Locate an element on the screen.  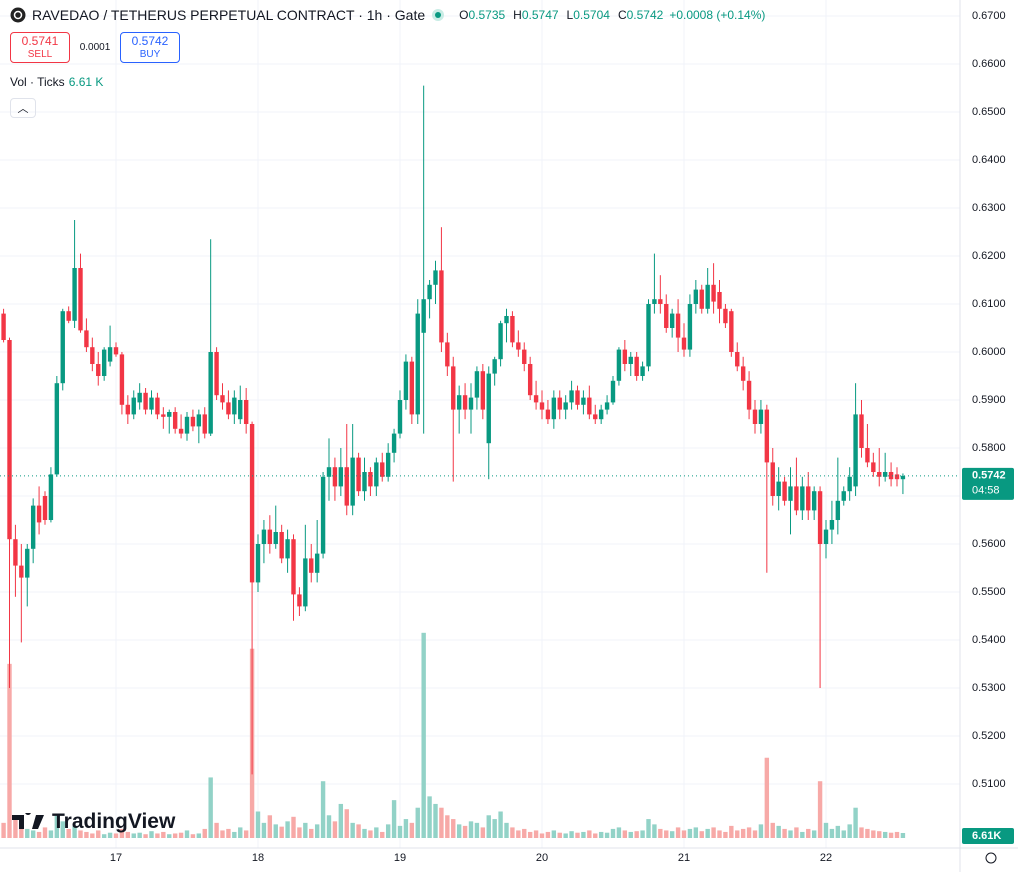
y-tick-label: 0.5600 is located at coordinates (989, 544).